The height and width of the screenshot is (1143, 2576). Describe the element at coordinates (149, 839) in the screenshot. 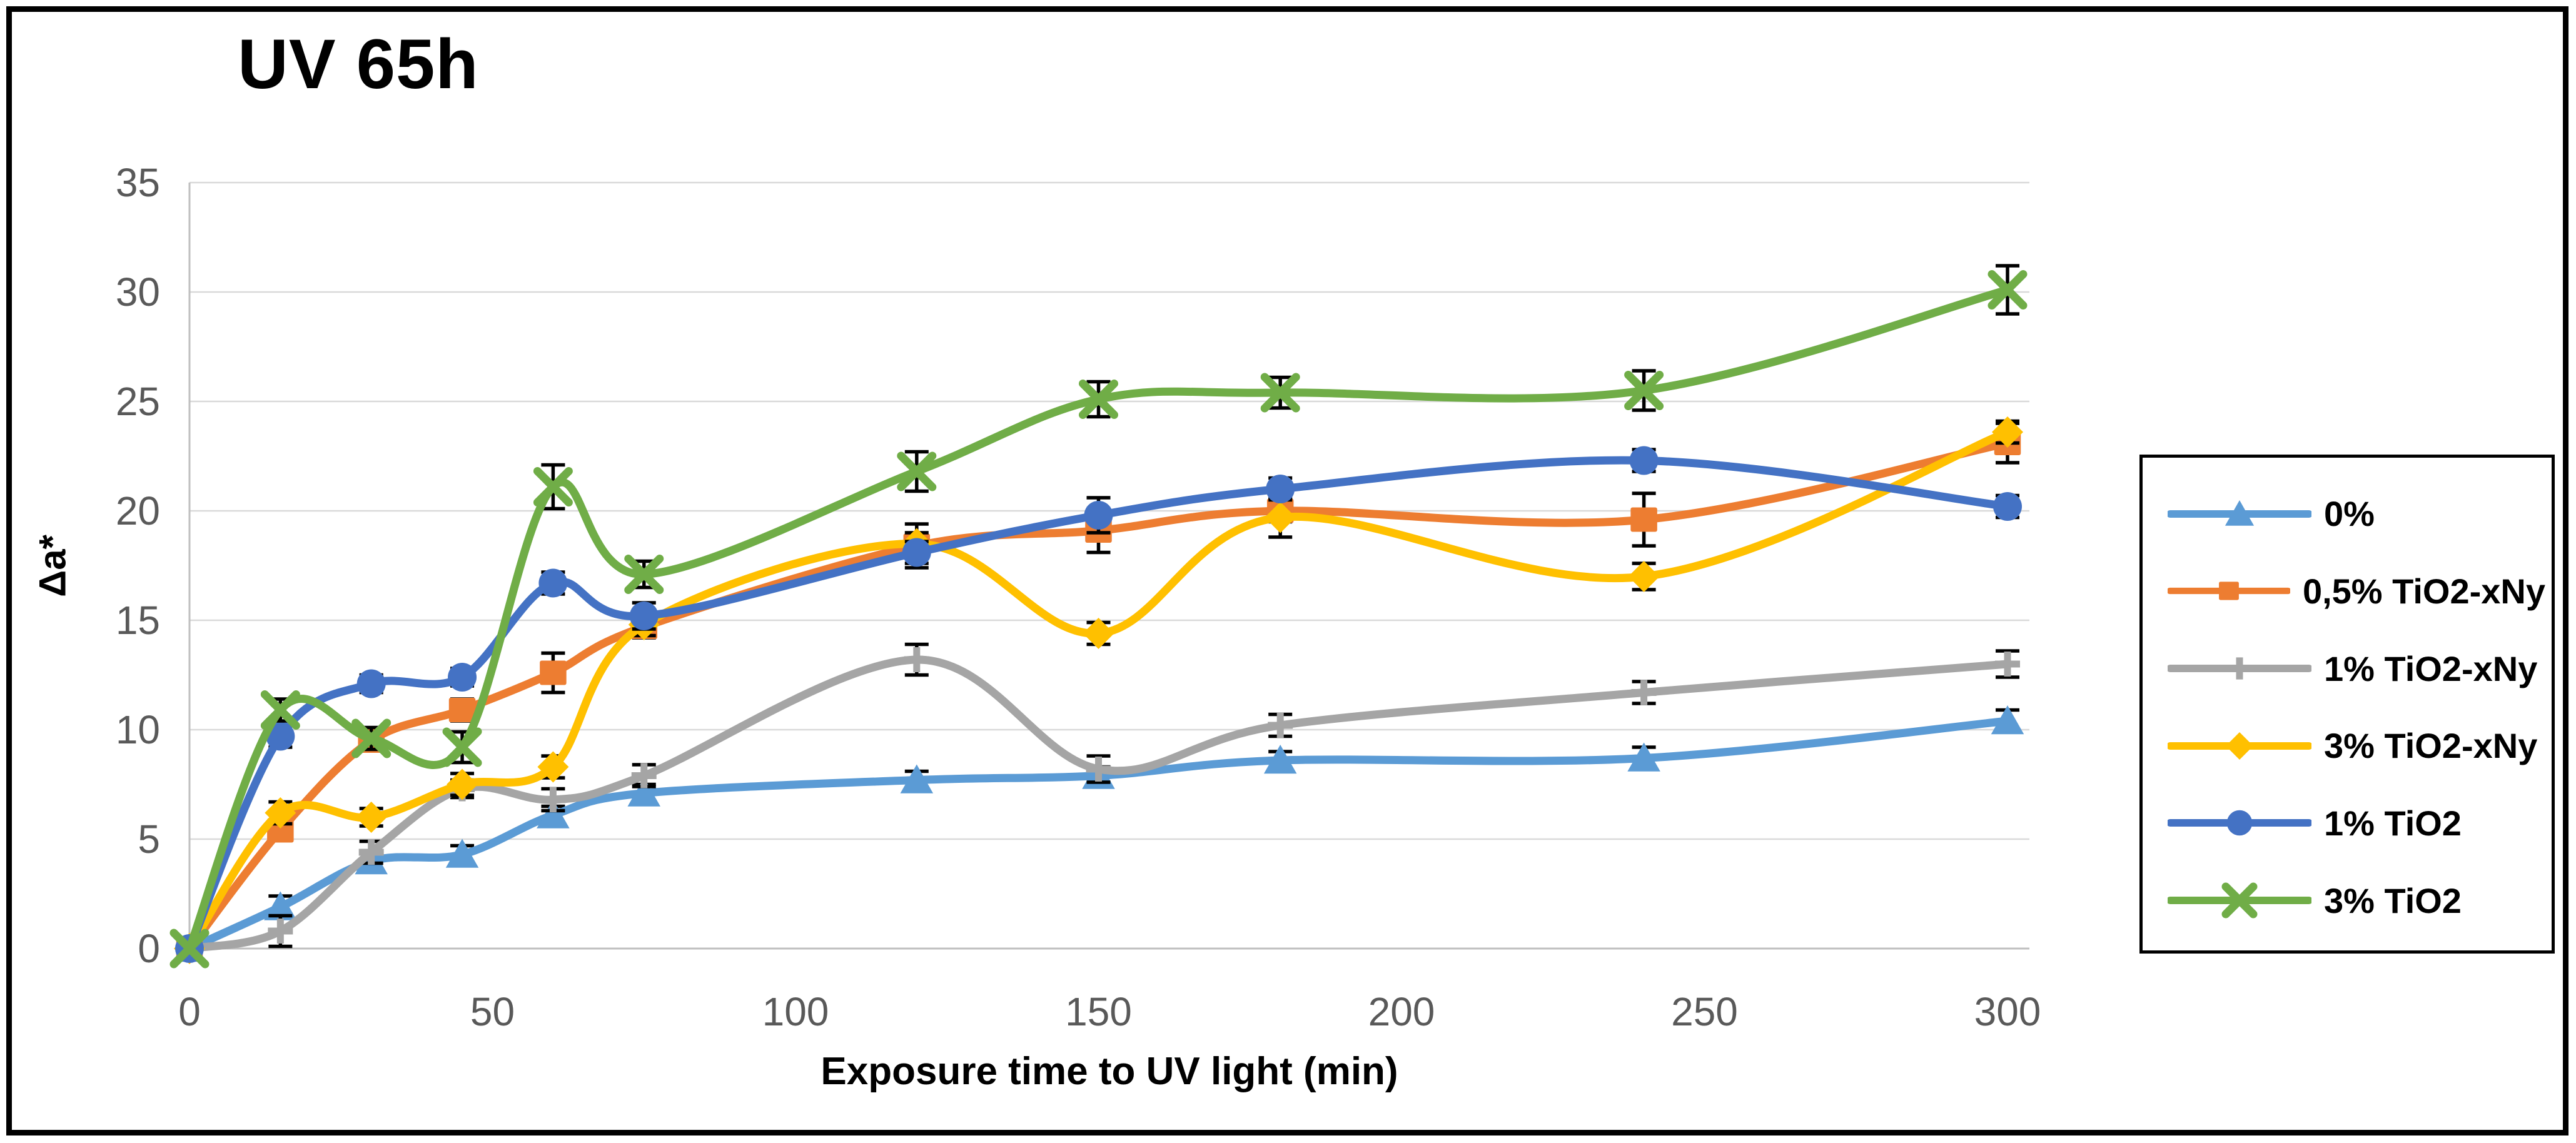

I see `y-tick-label: 5` at that location.